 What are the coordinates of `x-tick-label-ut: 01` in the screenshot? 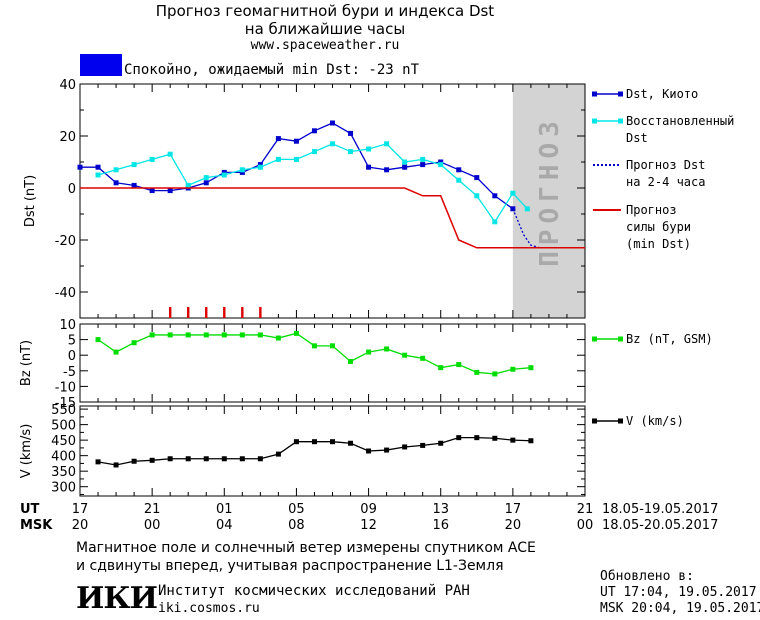 It's located at (224, 509).